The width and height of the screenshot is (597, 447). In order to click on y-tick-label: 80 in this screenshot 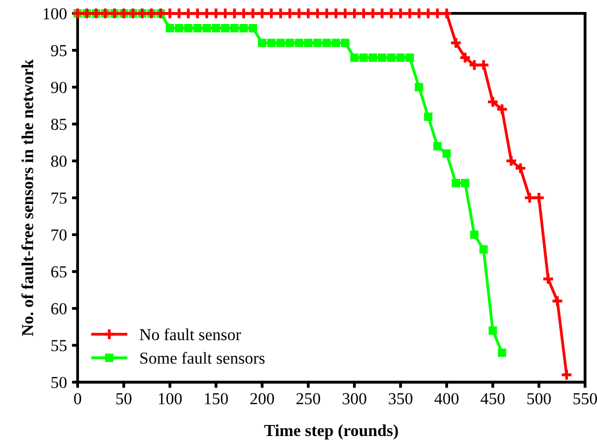, I will do `click(59, 161)`.